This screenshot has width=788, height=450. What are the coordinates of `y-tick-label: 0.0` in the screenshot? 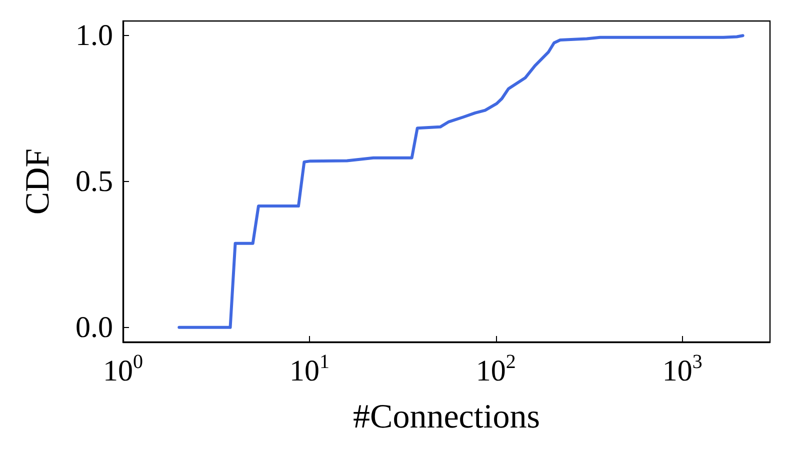 It's located at (94, 327).